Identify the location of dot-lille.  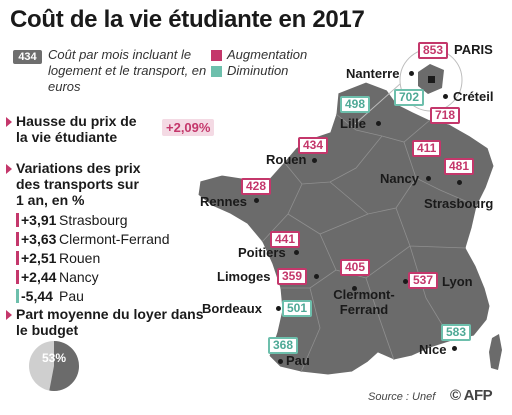
(378, 123).